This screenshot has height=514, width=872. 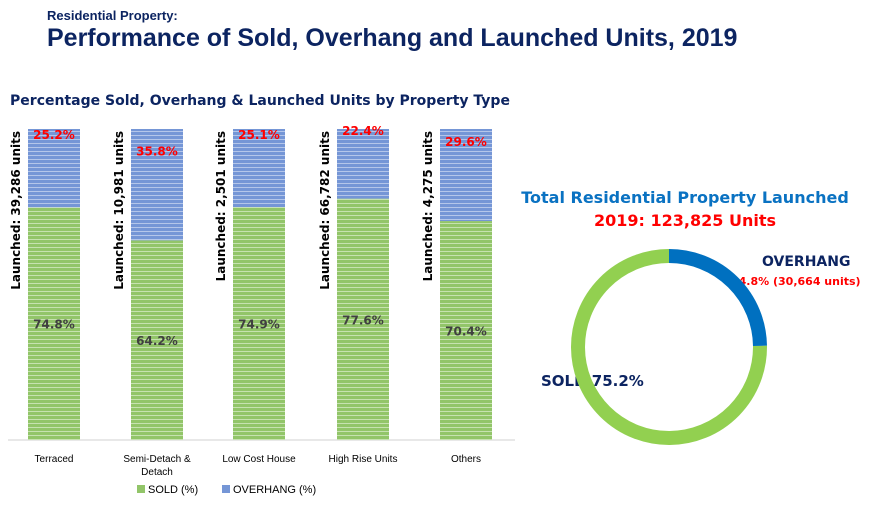 What do you see at coordinates (221, 206) in the screenshot?
I see `launched-label: Launched: 2,501 units` at bounding box center [221, 206].